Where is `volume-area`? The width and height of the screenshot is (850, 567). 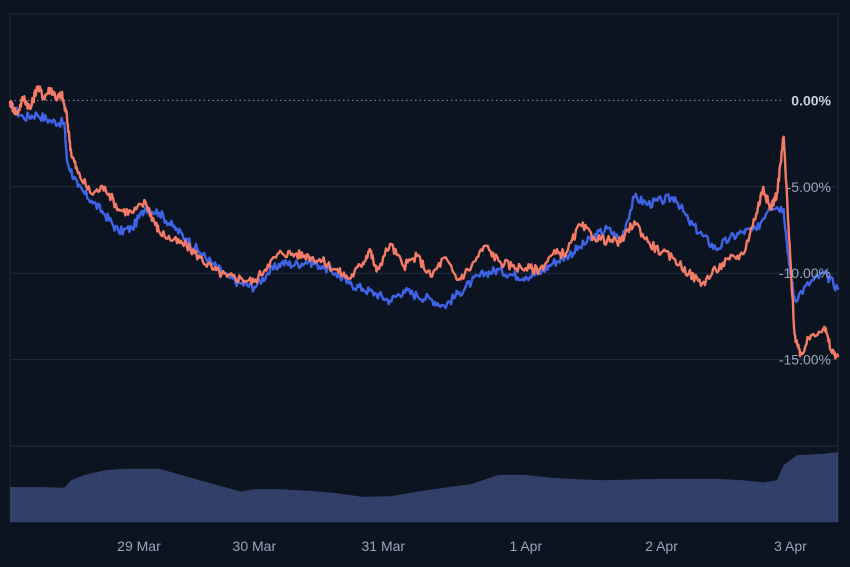 volume-area is located at coordinates (423, 484).